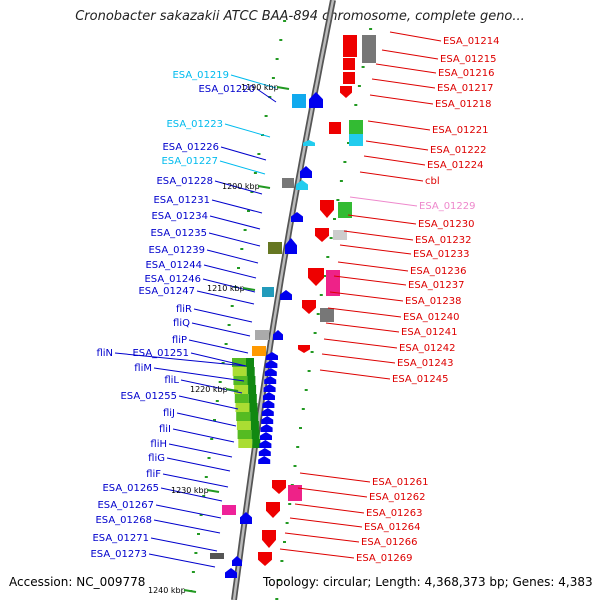  I want to click on gene-label-ESA_01241: ESA_01241, so click(429, 332).